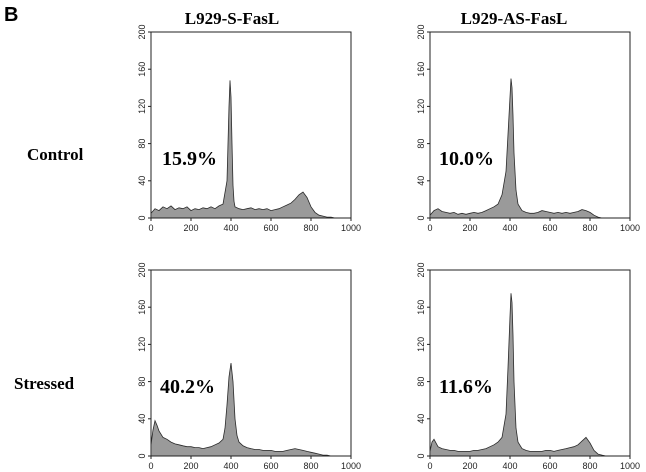 This screenshot has height=472, width=646. I want to click on histogram-area-control-s, so click(250, 149).